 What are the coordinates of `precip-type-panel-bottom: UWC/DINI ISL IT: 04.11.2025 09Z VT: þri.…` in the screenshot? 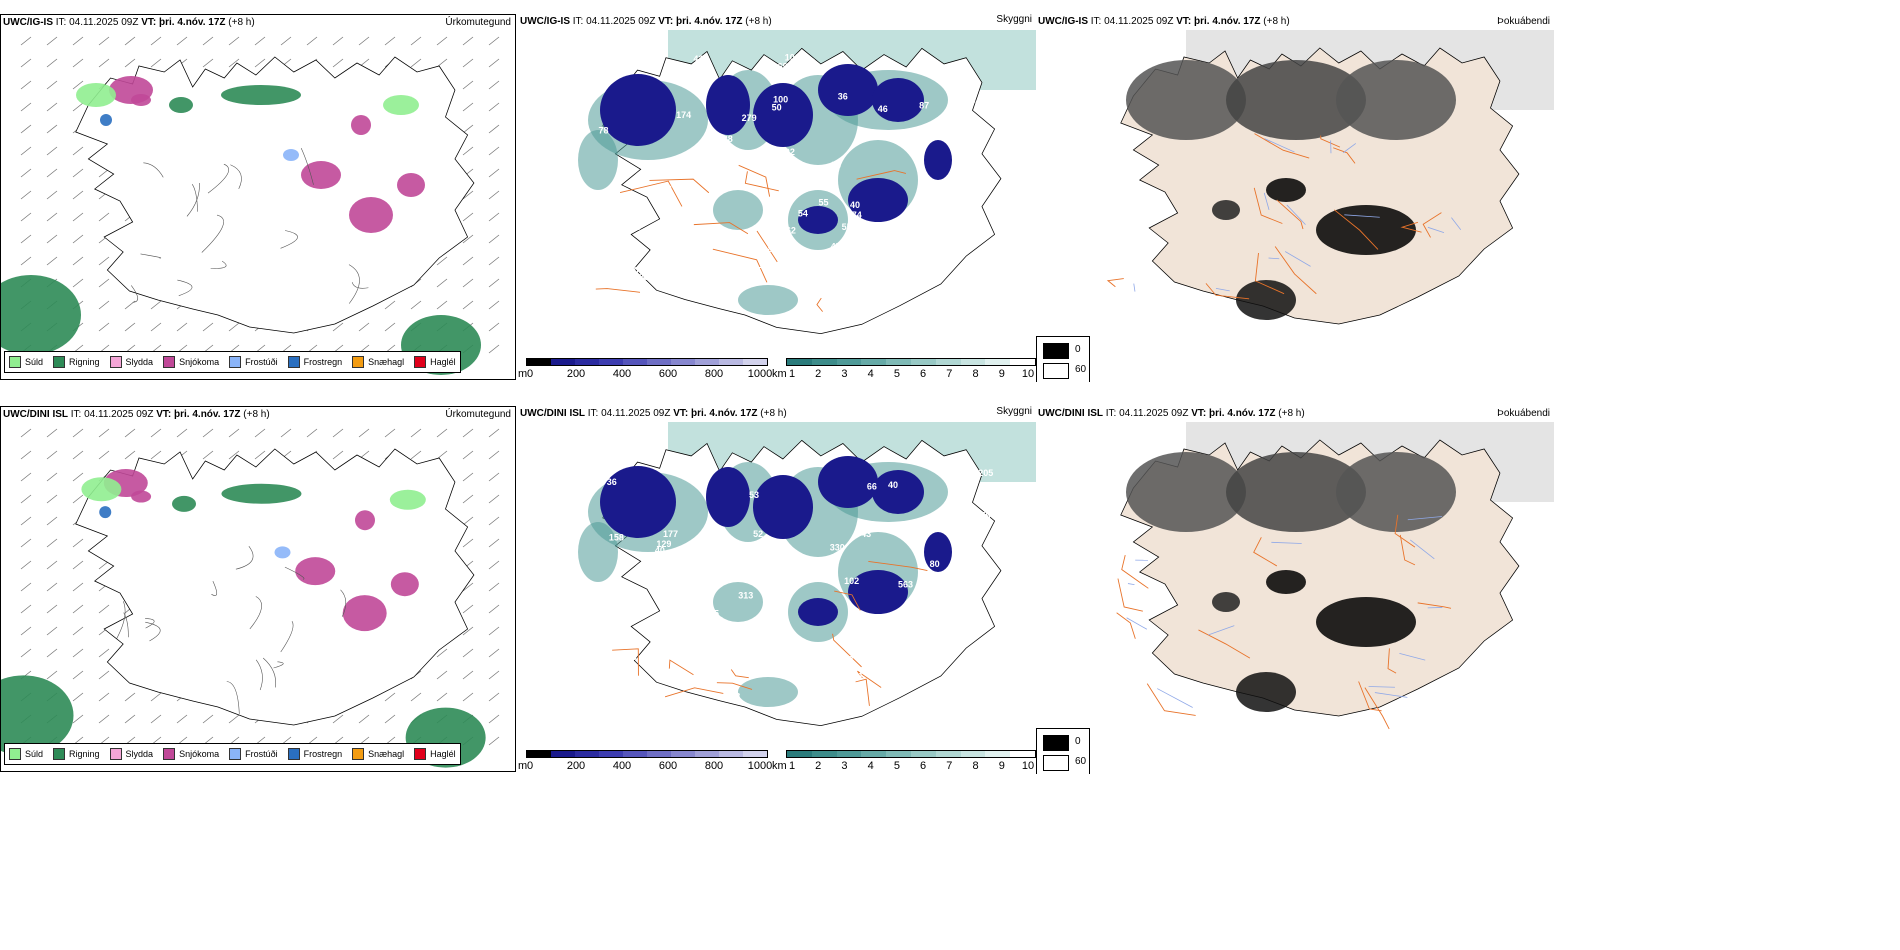 It's located at (258, 589).